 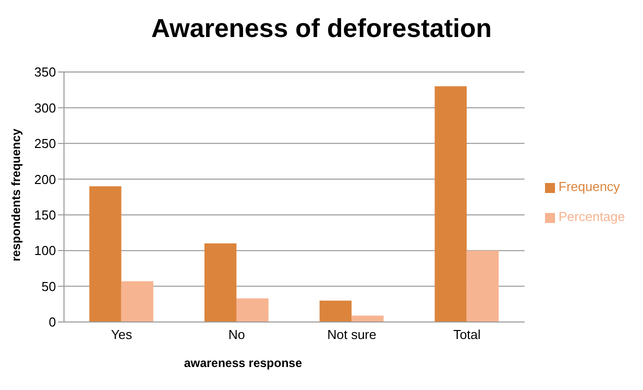 I want to click on x-tick-label: Yes, so click(x=121, y=334).